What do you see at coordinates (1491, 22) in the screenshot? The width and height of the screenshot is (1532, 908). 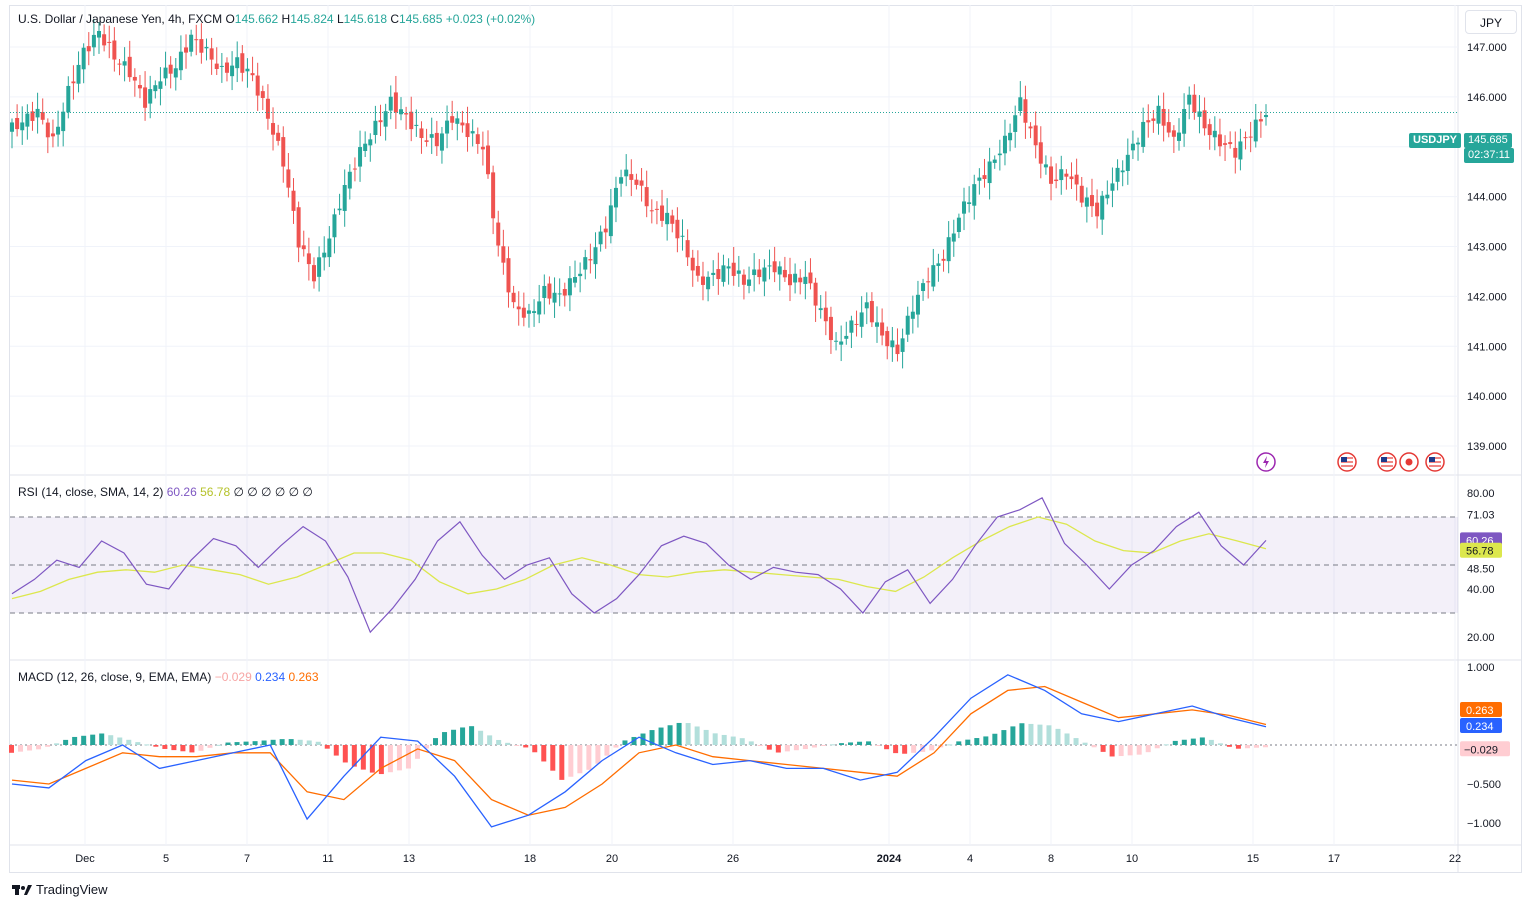 I see `currency-button: JPY` at bounding box center [1491, 22].